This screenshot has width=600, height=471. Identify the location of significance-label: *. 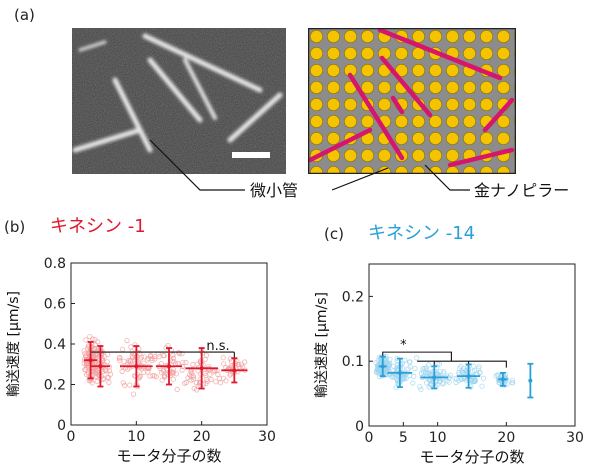
(403, 345).